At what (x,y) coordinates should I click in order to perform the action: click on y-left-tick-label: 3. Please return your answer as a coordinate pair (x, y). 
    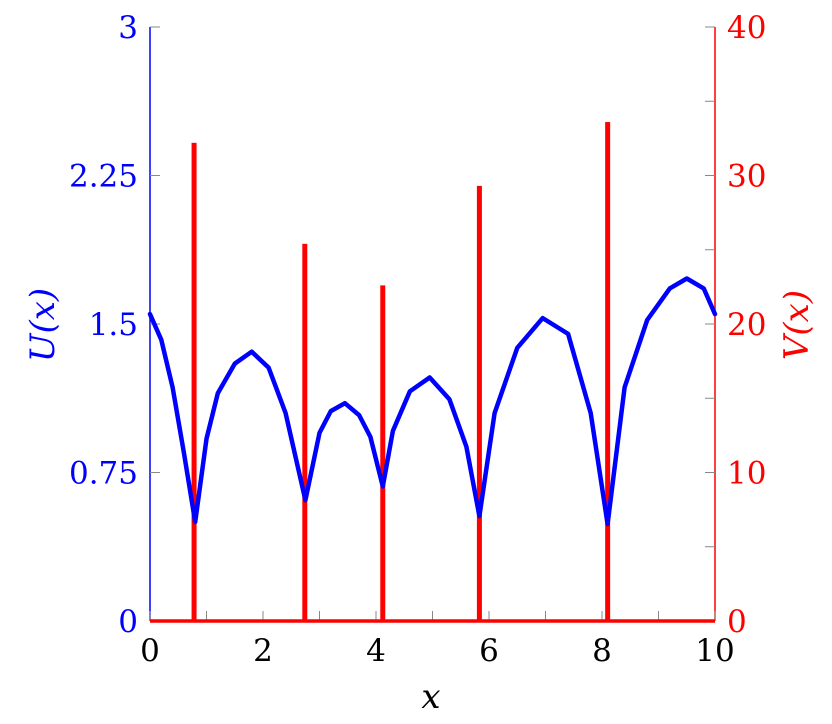
    Looking at the image, I should click on (128, 28).